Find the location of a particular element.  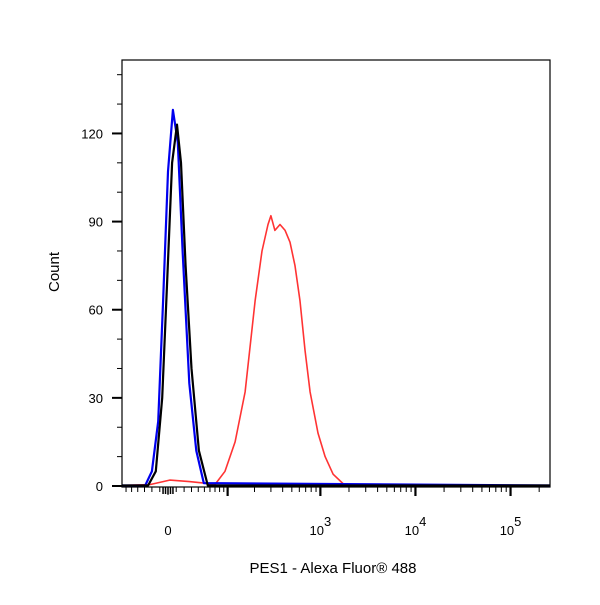

x-tick-label: 10⁴ is located at coordinates (416, 526).